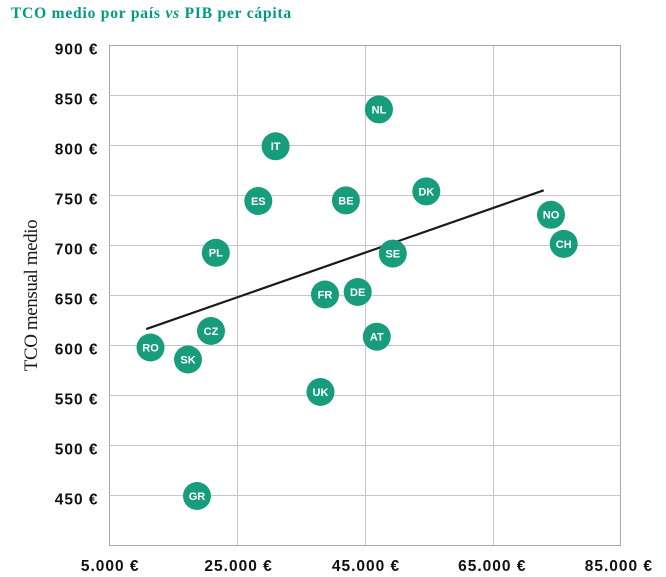 The width and height of the screenshot is (666, 577). What do you see at coordinates (110, 566) in the screenshot?
I see `svg-text: 5.000 €` at bounding box center [110, 566].